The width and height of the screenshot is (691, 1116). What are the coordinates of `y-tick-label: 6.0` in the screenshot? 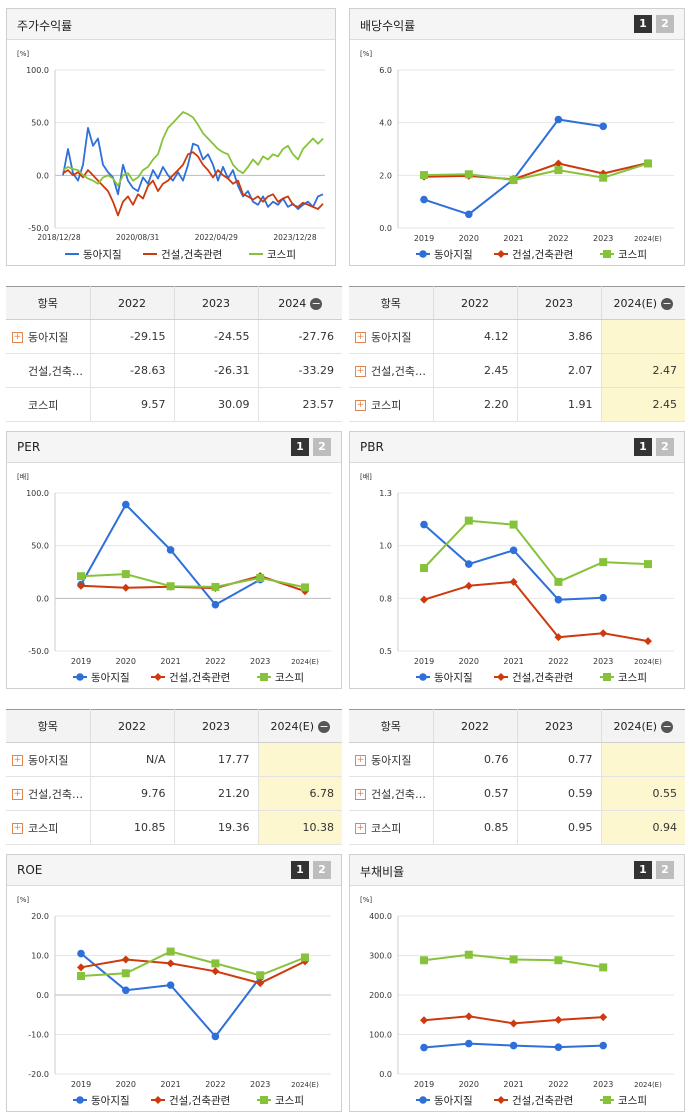 It's located at (385, 70).